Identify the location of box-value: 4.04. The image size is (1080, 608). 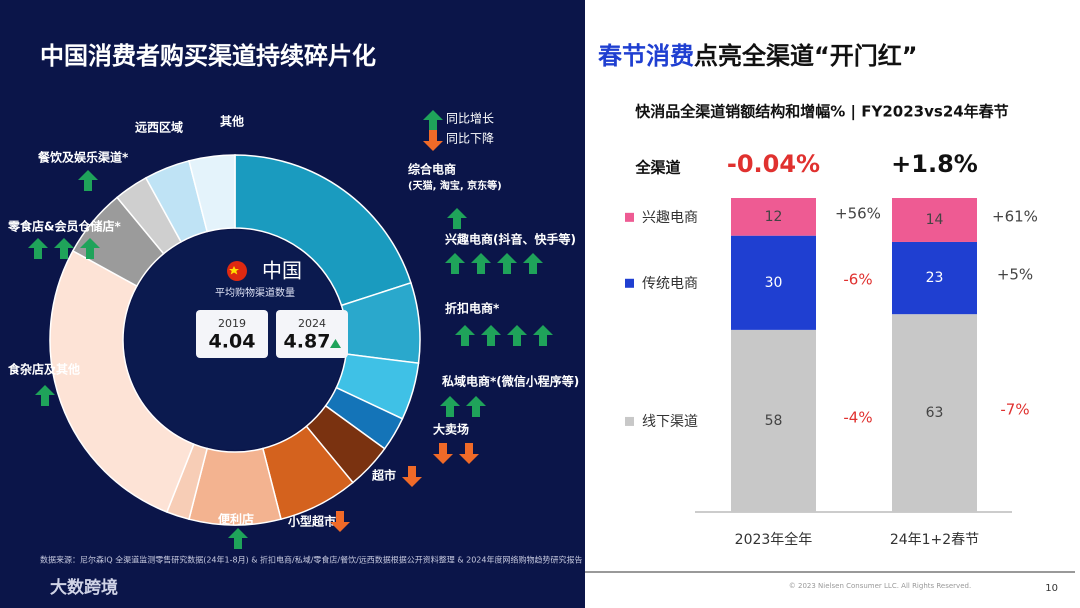
(232, 342).